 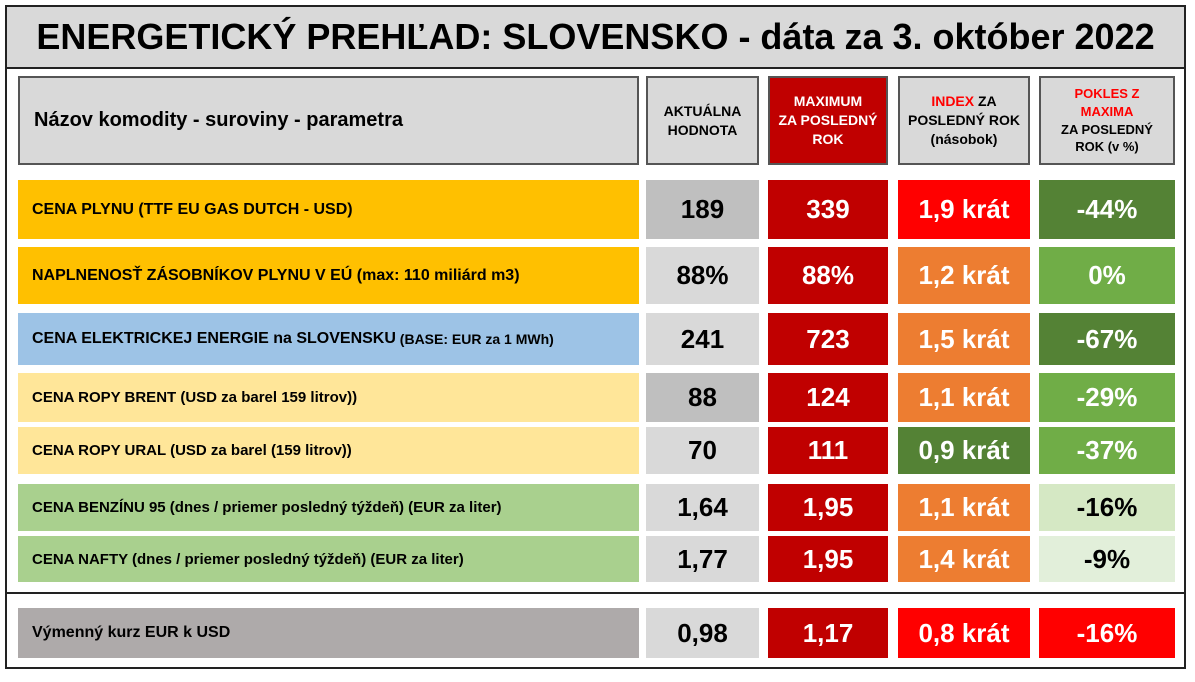 What do you see at coordinates (595, 593) in the screenshot?
I see `section-divider` at bounding box center [595, 593].